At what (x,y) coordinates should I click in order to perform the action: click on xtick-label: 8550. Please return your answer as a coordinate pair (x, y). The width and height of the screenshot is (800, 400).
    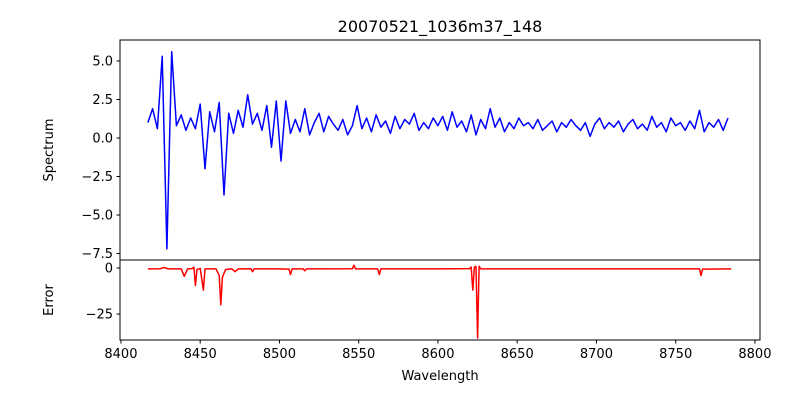
    Looking at the image, I should click on (358, 354).